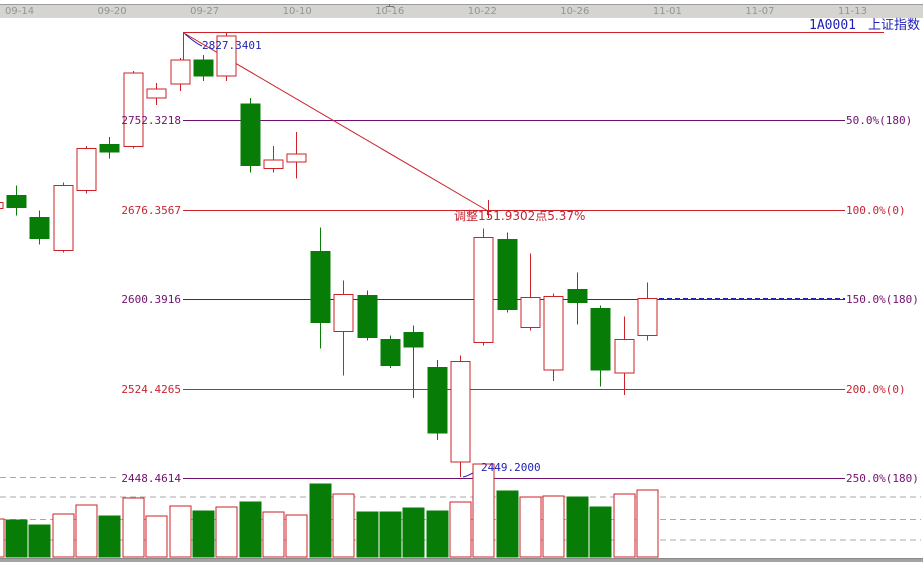 The width and height of the screenshot is (923, 562). Describe the element at coordinates (461, 560) in the screenshot. I see `window-bottom-border` at that location.